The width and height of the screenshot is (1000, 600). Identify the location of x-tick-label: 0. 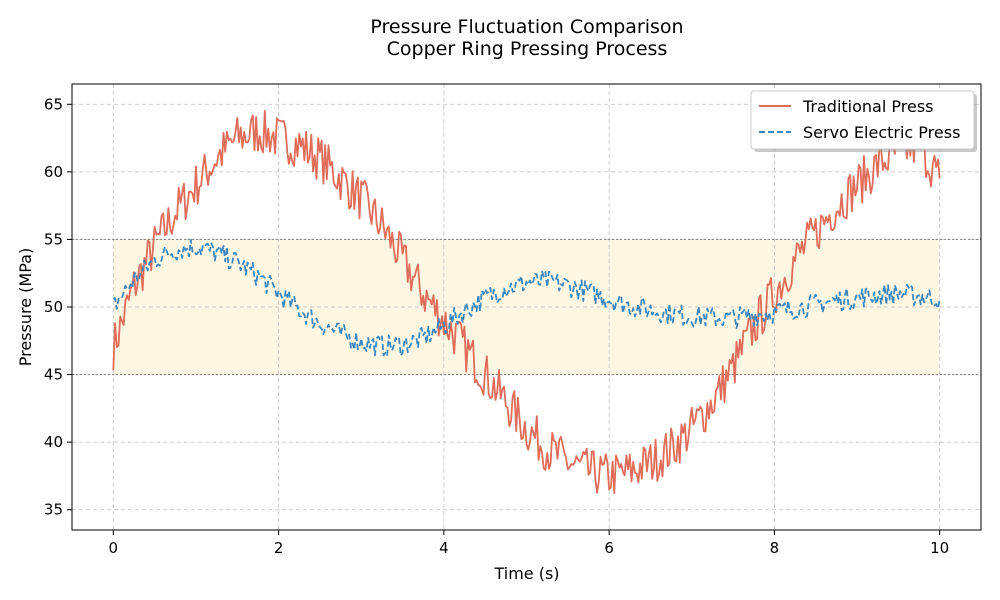
(114, 548).